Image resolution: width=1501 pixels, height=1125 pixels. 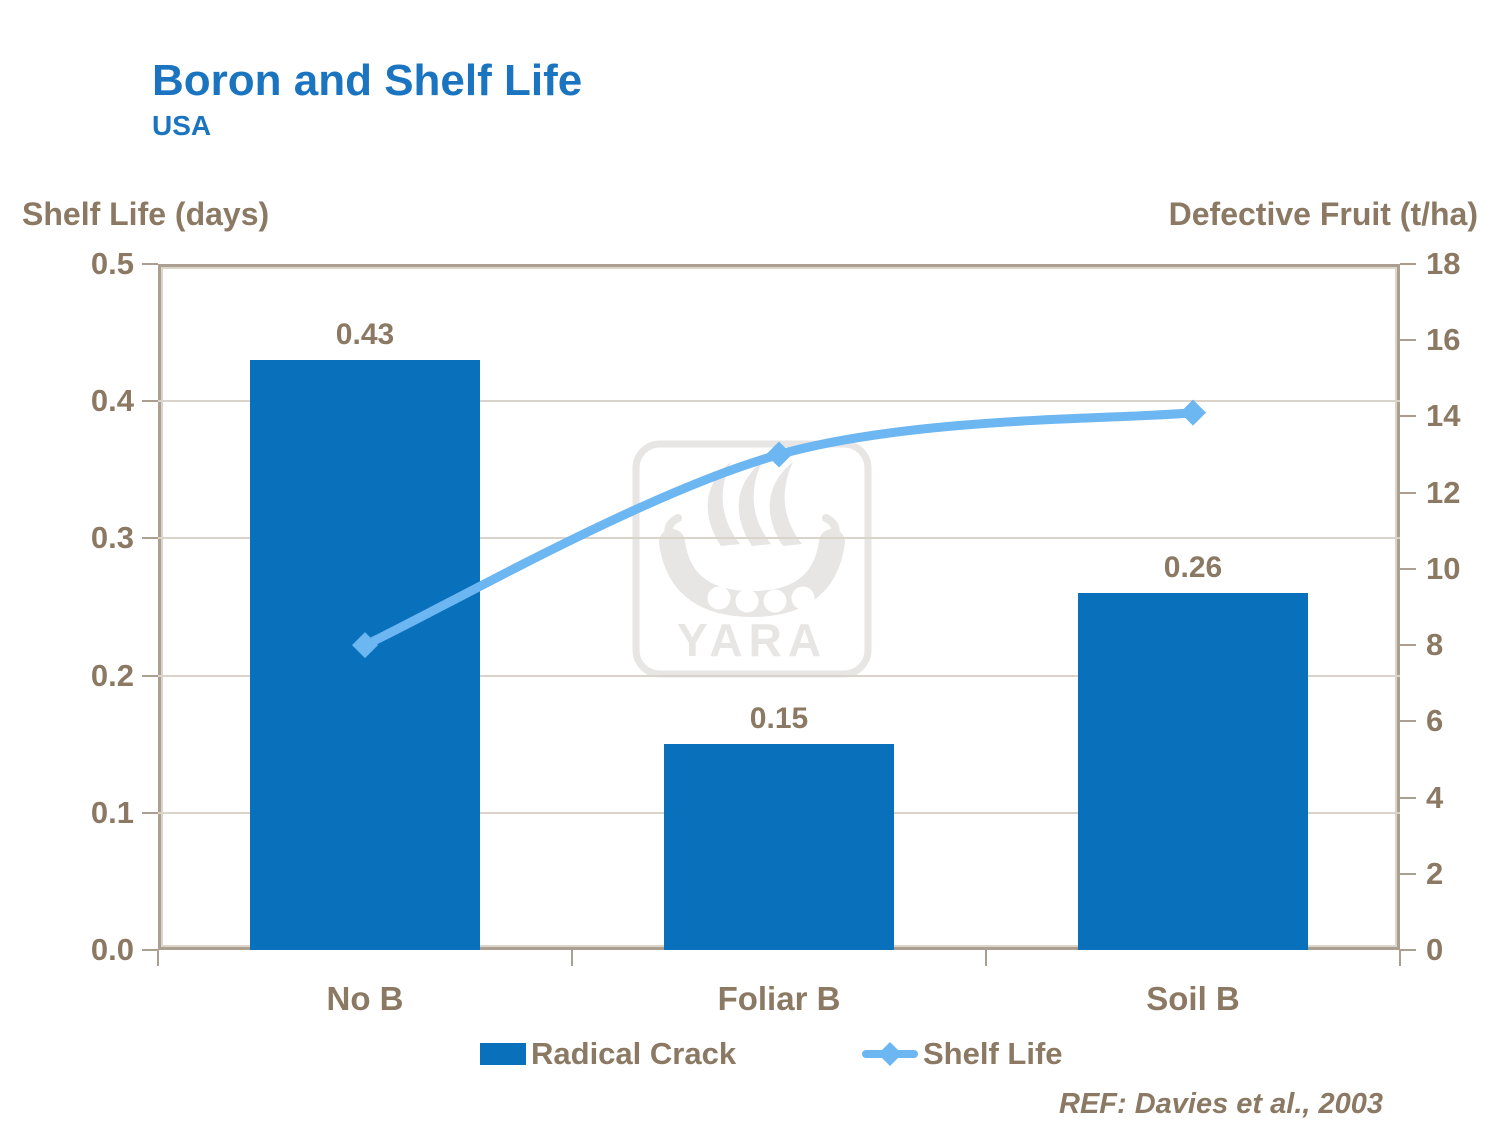 I want to click on right-axis-tick-label: 2, so click(x=1435, y=873).